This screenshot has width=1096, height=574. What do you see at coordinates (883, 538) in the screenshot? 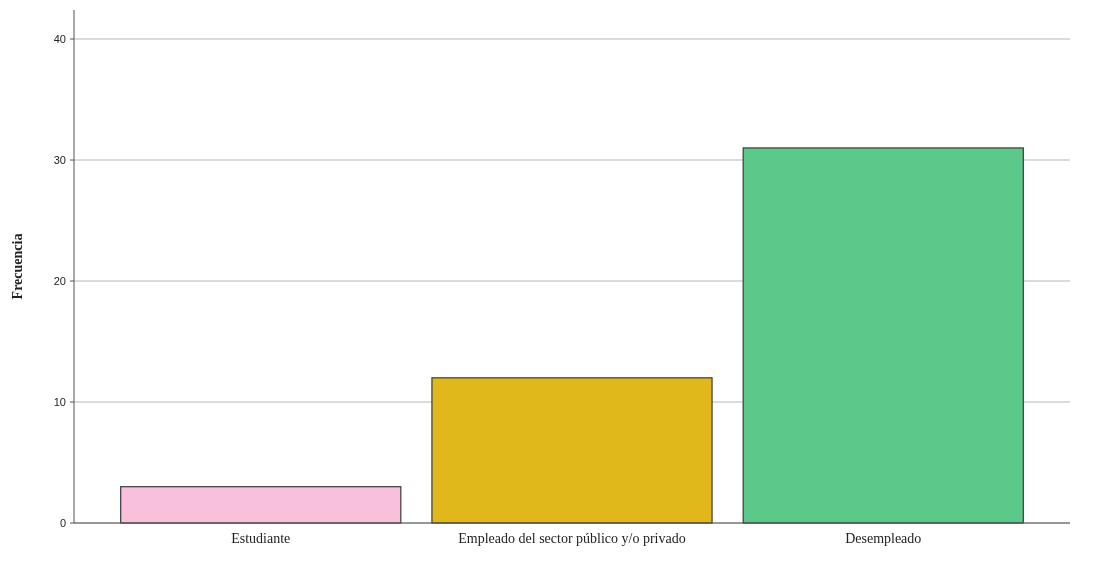
I see `x-tick-label: Desempleado` at bounding box center [883, 538].